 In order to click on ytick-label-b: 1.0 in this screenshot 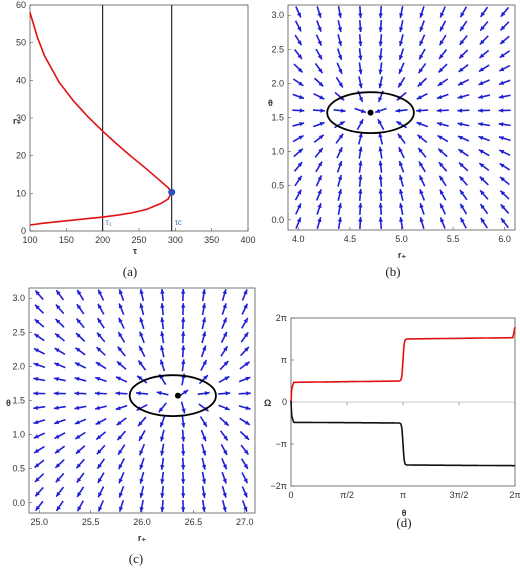, I will do `click(277, 152)`.